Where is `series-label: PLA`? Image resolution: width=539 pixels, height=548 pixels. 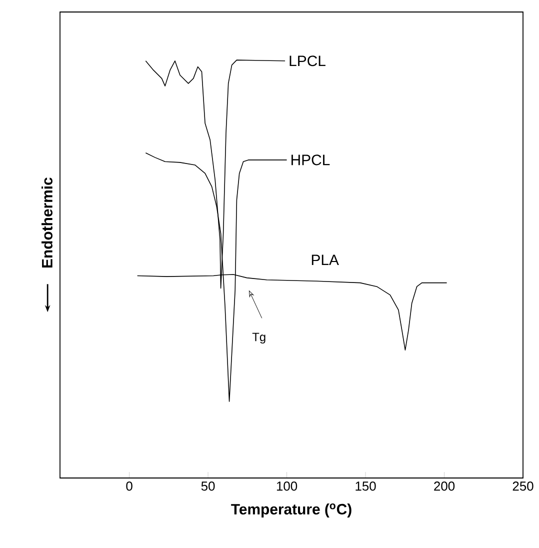
series-label: PLA is located at coordinates (325, 260).